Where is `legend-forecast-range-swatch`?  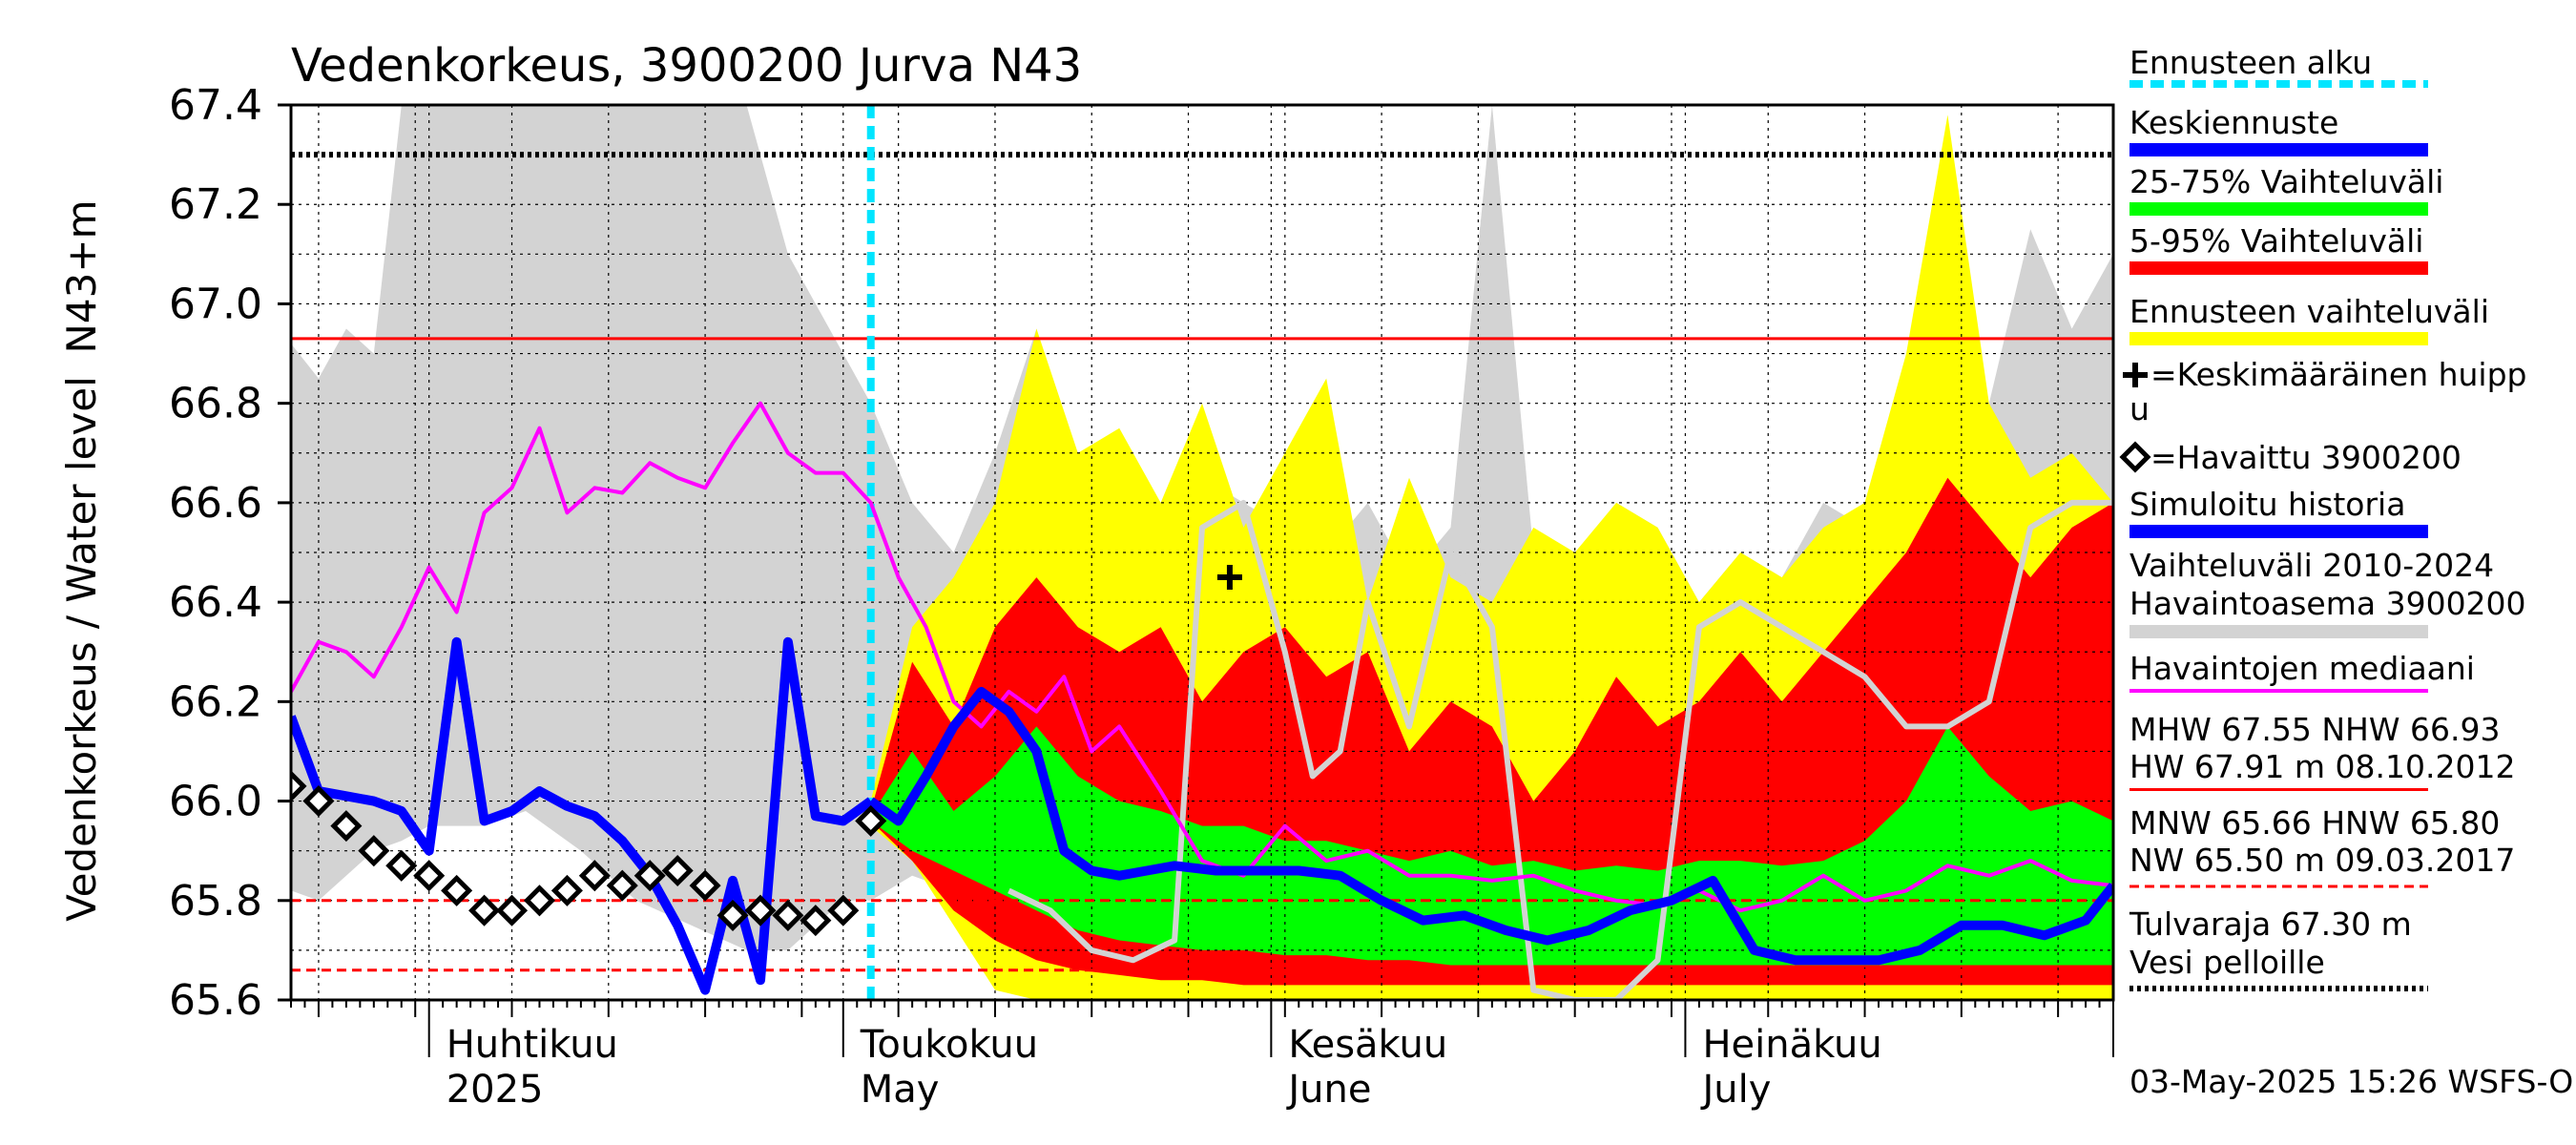 legend-forecast-range-swatch is located at coordinates (2278, 338).